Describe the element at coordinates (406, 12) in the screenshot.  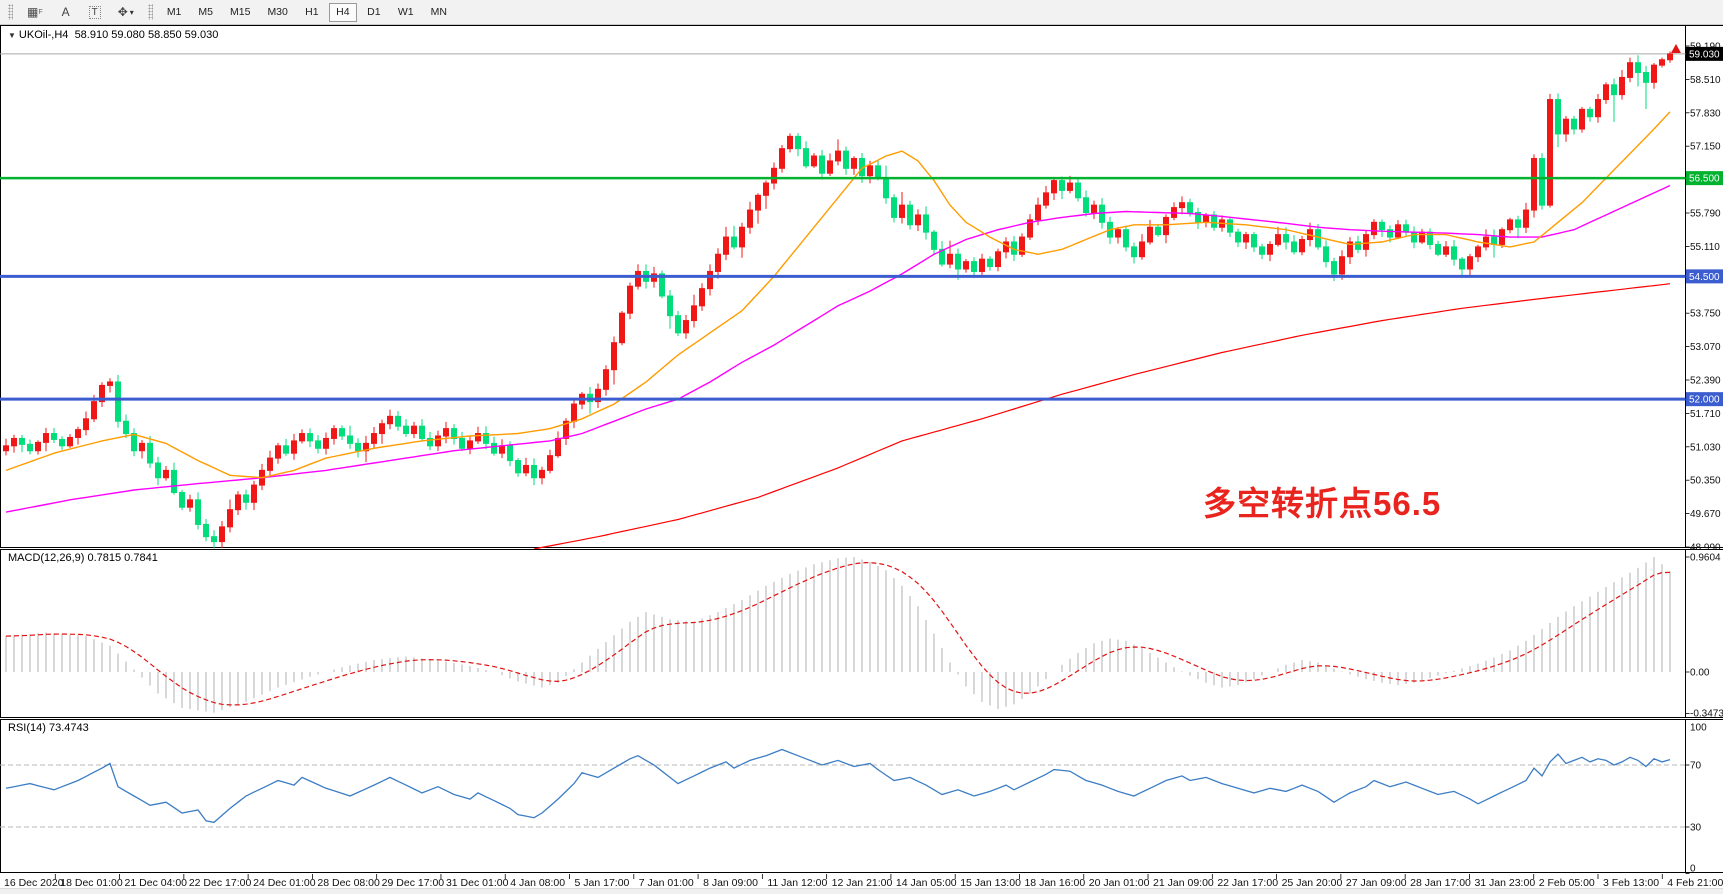
I see `timeframe-w1: W1` at that location.